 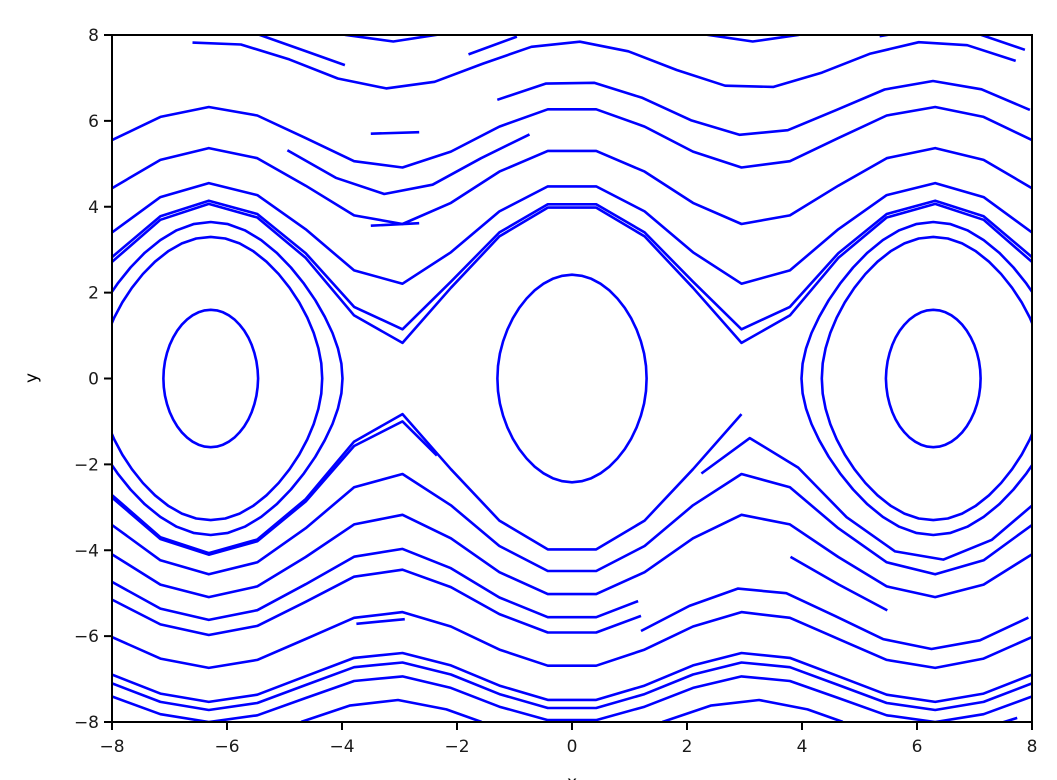 What do you see at coordinates (687, 747) in the screenshot?
I see `x-tick-label: 2` at bounding box center [687, 747].